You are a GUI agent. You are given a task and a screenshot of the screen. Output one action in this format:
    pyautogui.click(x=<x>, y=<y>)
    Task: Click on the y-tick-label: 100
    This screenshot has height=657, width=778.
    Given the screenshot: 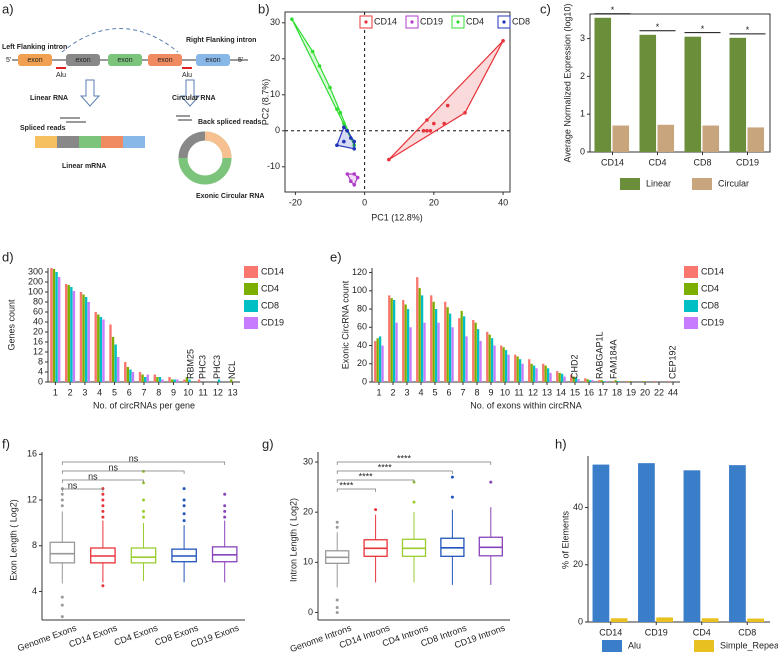 What is the action you would take?
    pyautogui.click(x=35, y=291)
    